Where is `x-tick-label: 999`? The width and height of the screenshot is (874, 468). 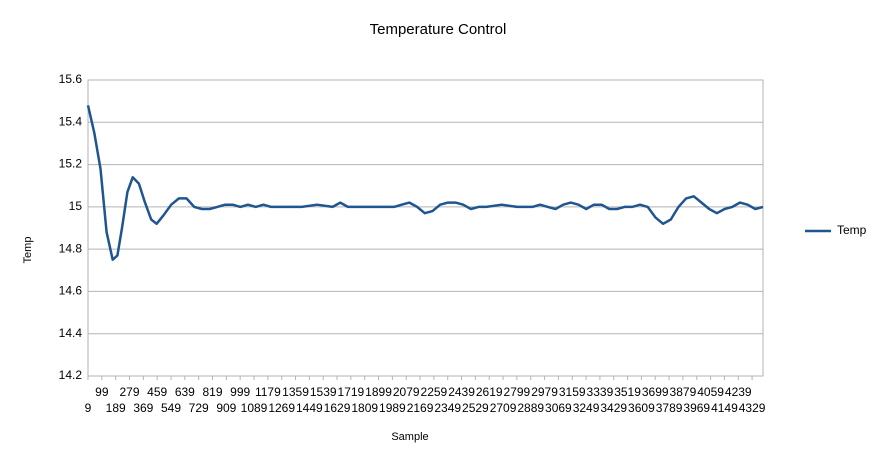 x-tick-label: 999 is located at coordinates (240, 392).